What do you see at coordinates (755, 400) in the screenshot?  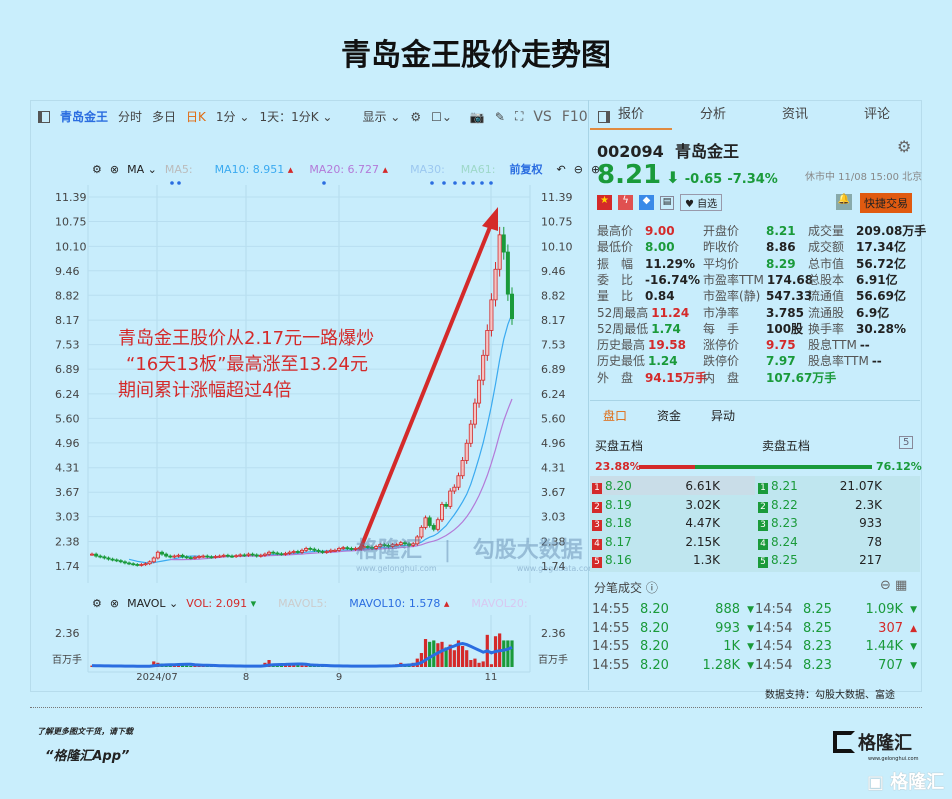 I see `divider` at bounding box center [755, 400].